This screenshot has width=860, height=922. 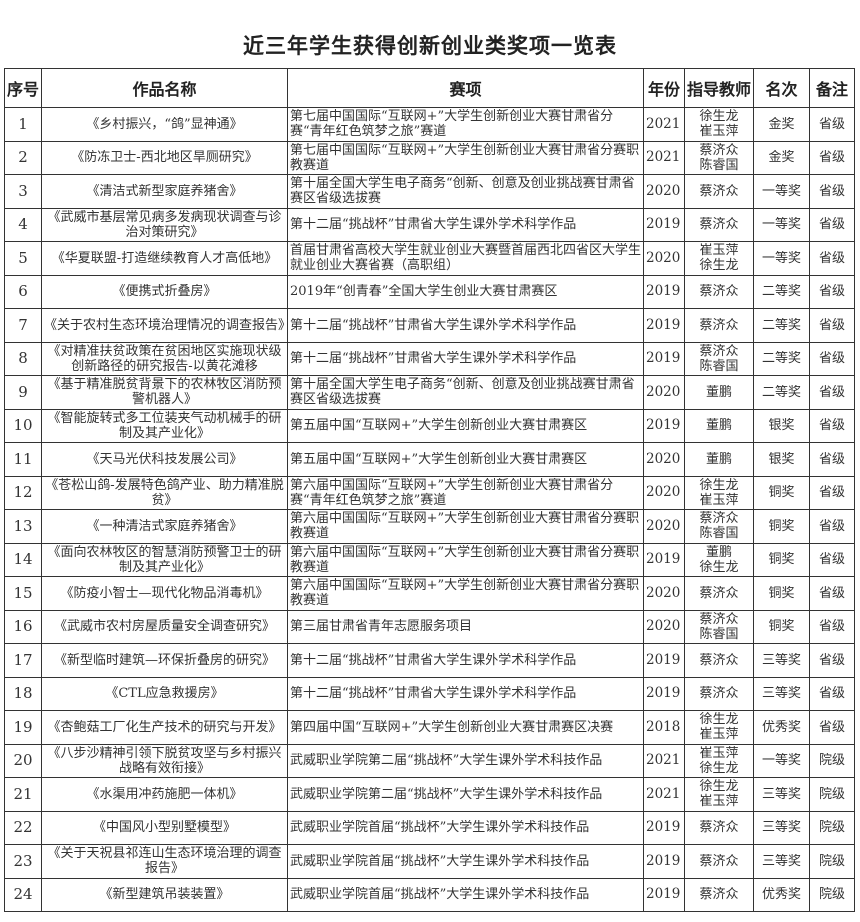 I want to click on cell-competition: 武威职业学院第二届“挑战杯”大学生课外学术科技作品, so click(x=465, y=760).